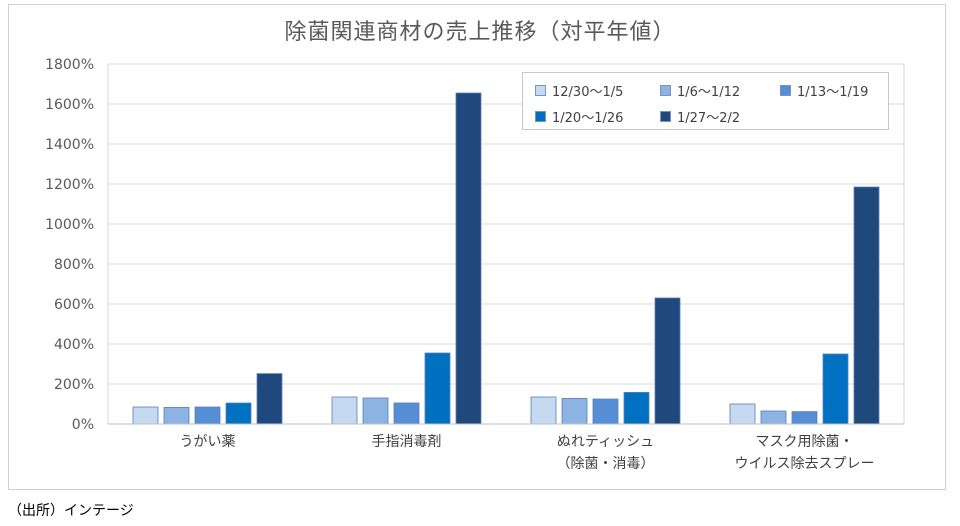 The image size is (960, 526). What do you see at coordinates (83, 425) in the screenshot?
I see `y-tick-label: 0%` at bounding box center [83, 425].